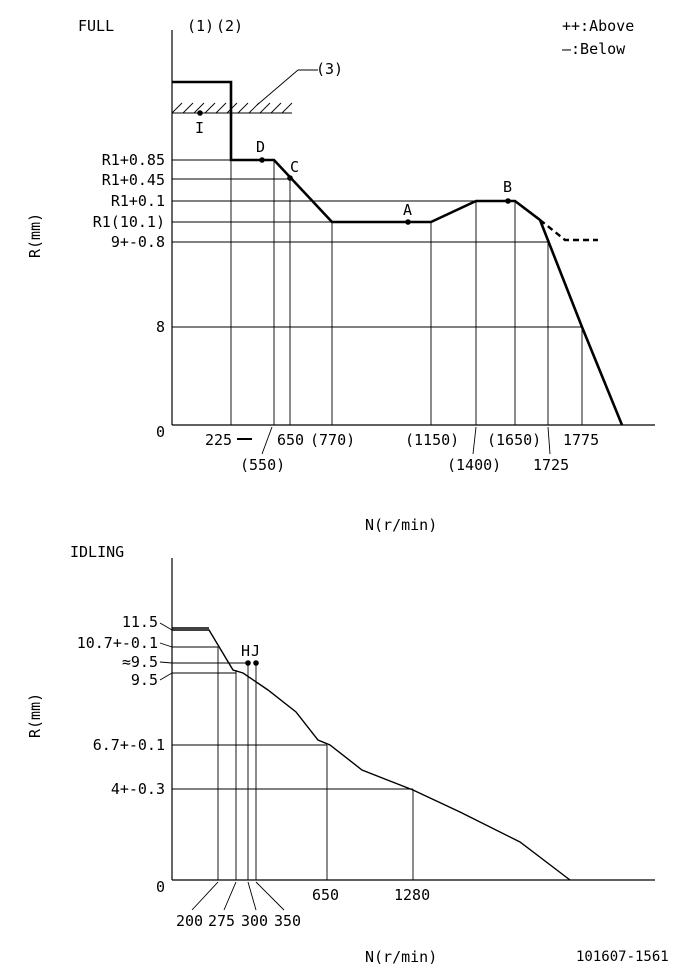 The image size is (681, 979). Describe the element at coordinates (594, 49) in the screenshot. I see `legend-below: —:Below` at that location.